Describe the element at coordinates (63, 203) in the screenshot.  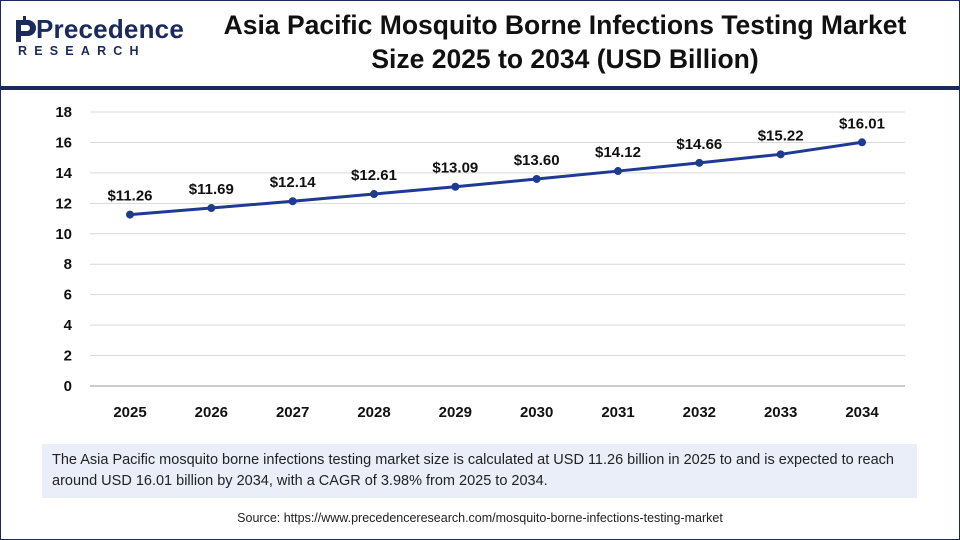
I see `y-tick-label: 12` at that location.